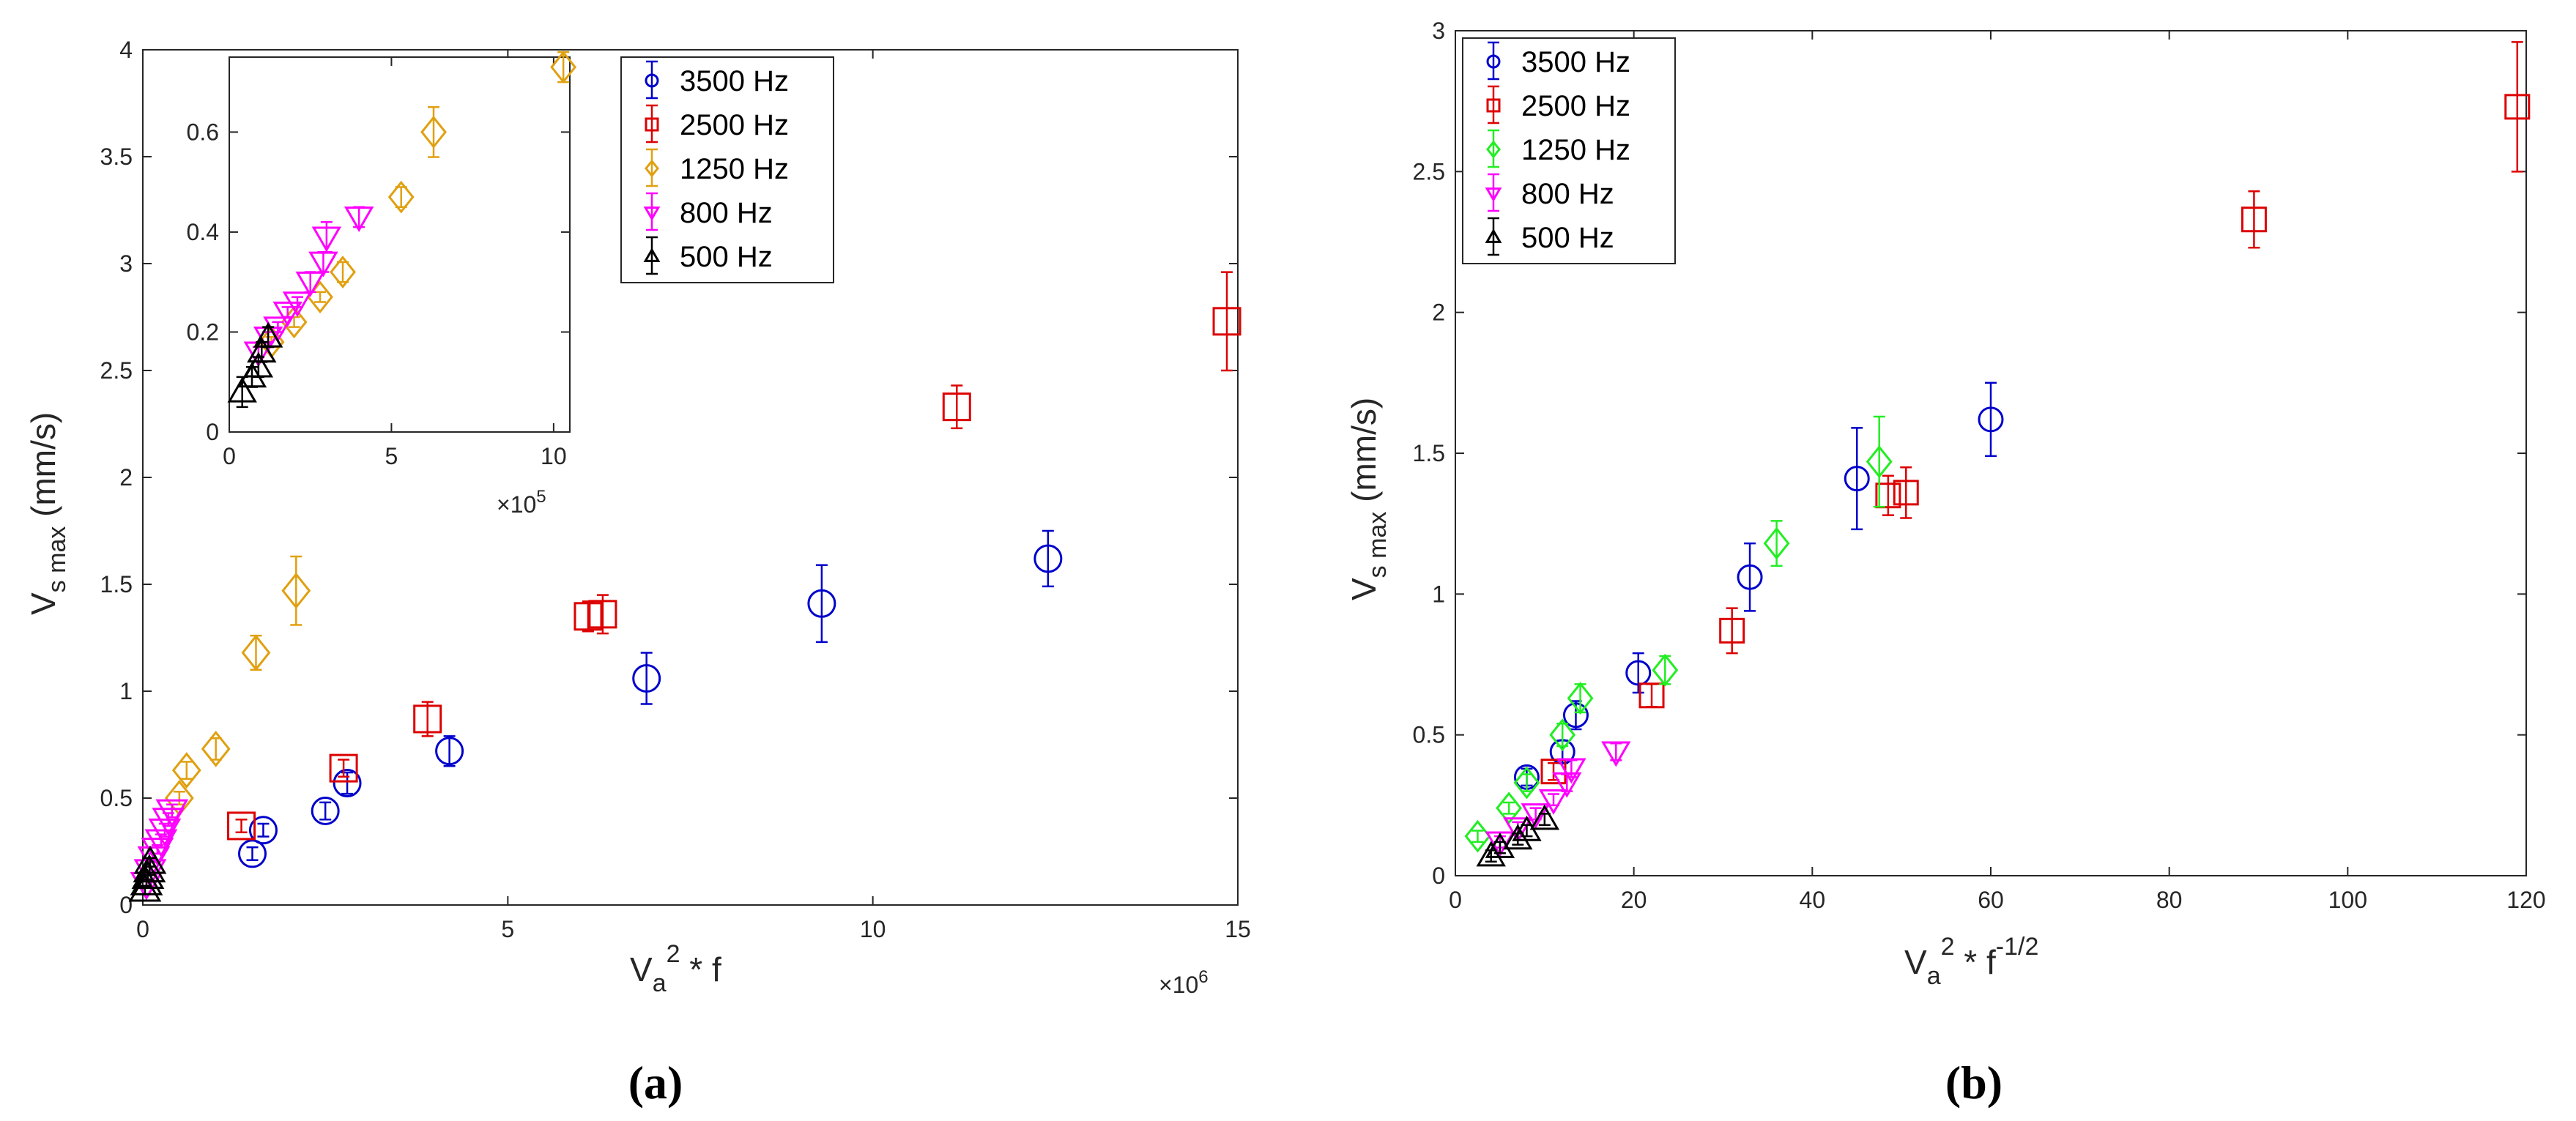 This screenshot has width=2576, height=1121. I want to click on legend-item-1250-hz: 1250 Hz, so click(1558, 148).